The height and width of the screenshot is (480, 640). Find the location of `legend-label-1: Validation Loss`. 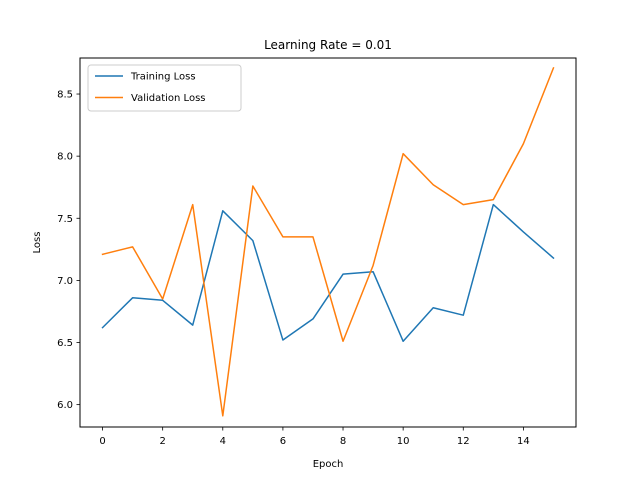

legend-label-1: Validation Loss is located at coordinates (168, 98).